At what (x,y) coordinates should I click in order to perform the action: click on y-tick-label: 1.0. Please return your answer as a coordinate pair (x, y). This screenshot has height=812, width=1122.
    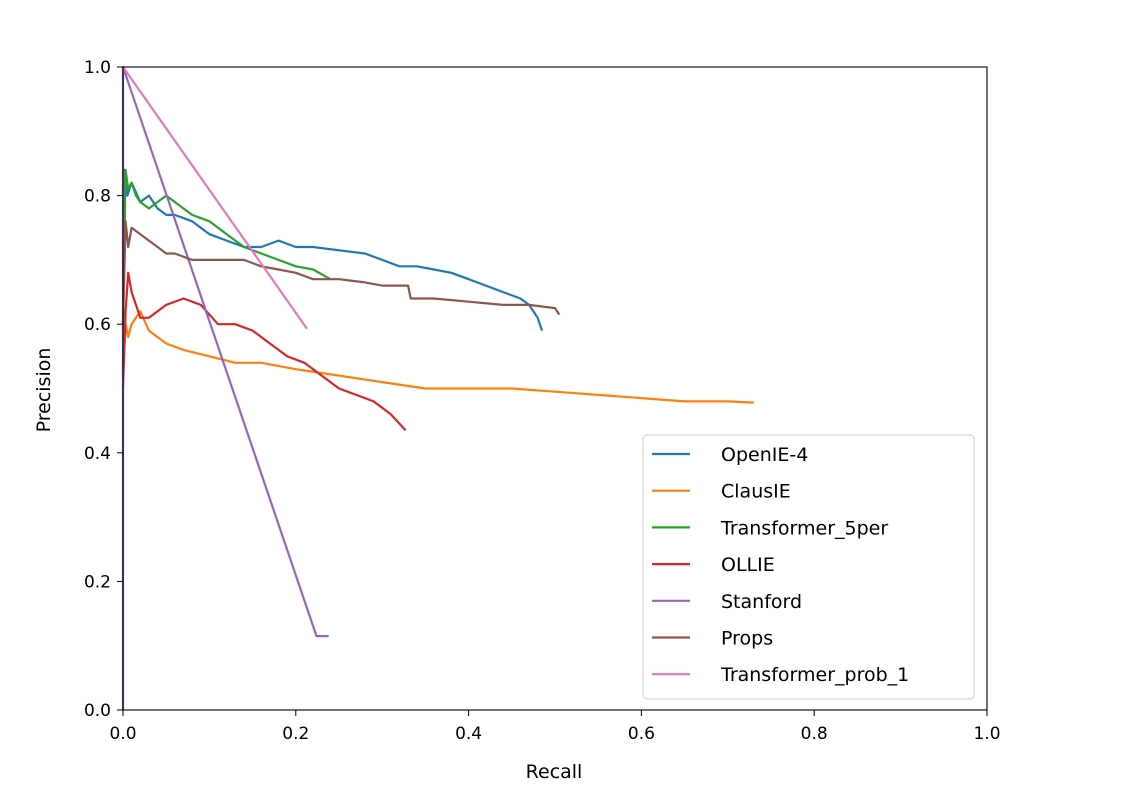
    Looking at the image, I should click on (97, 68).